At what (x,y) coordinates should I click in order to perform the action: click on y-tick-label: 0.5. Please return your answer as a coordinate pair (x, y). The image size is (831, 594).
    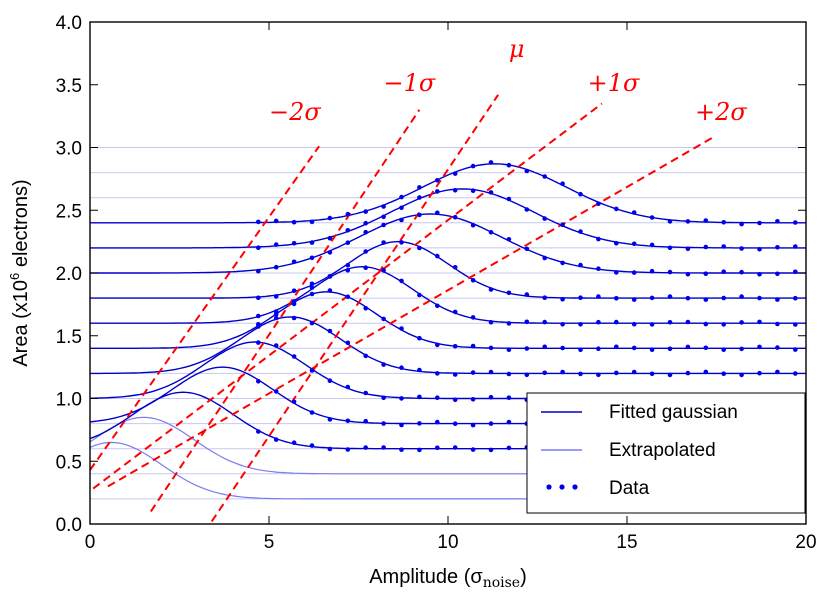
    Looking at the image, I should click on (69, 462).